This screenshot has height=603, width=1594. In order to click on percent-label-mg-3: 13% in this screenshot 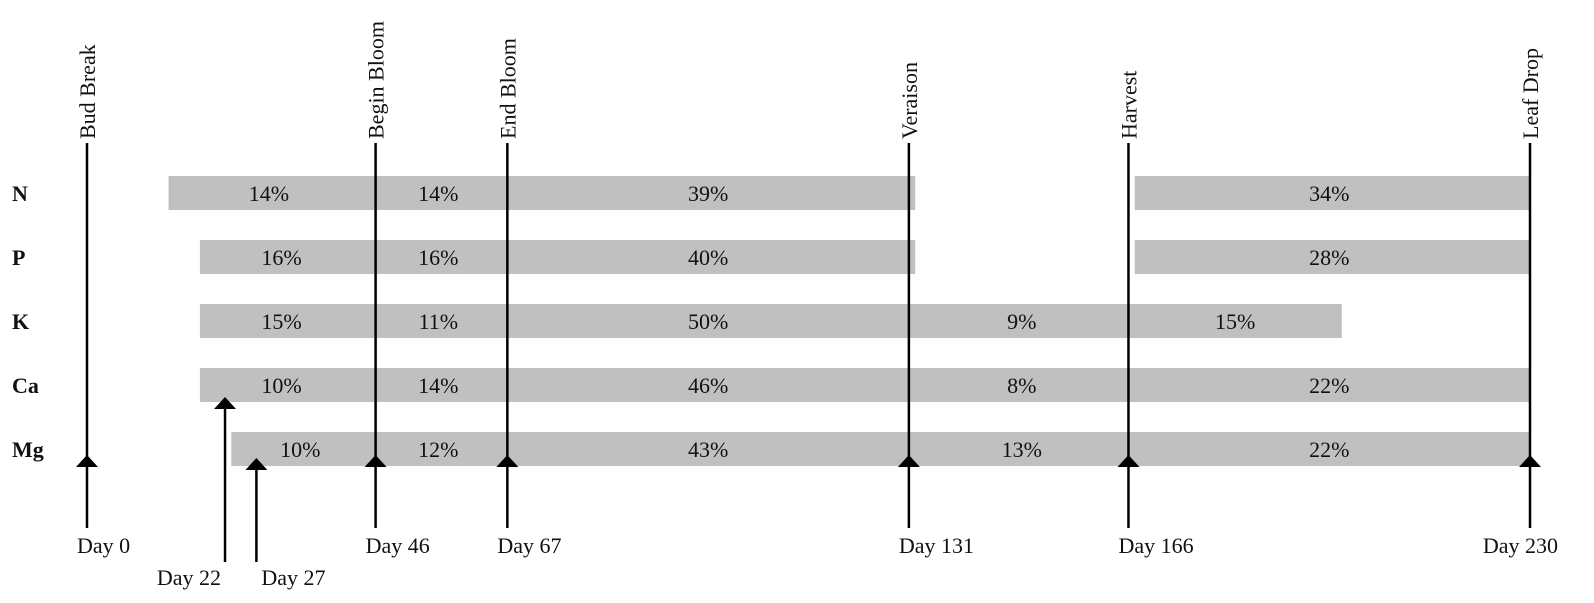, I will do `click(1022, 449)`.